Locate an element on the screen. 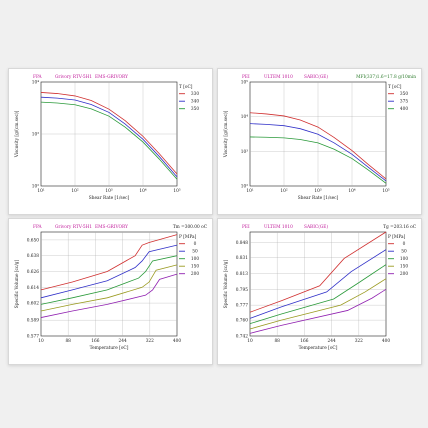 This screenshot has width=428, height=428. chart-header: FPA Grivory RTV-5H1 EMS-GRIVORY is located at coordinates (80, 77).